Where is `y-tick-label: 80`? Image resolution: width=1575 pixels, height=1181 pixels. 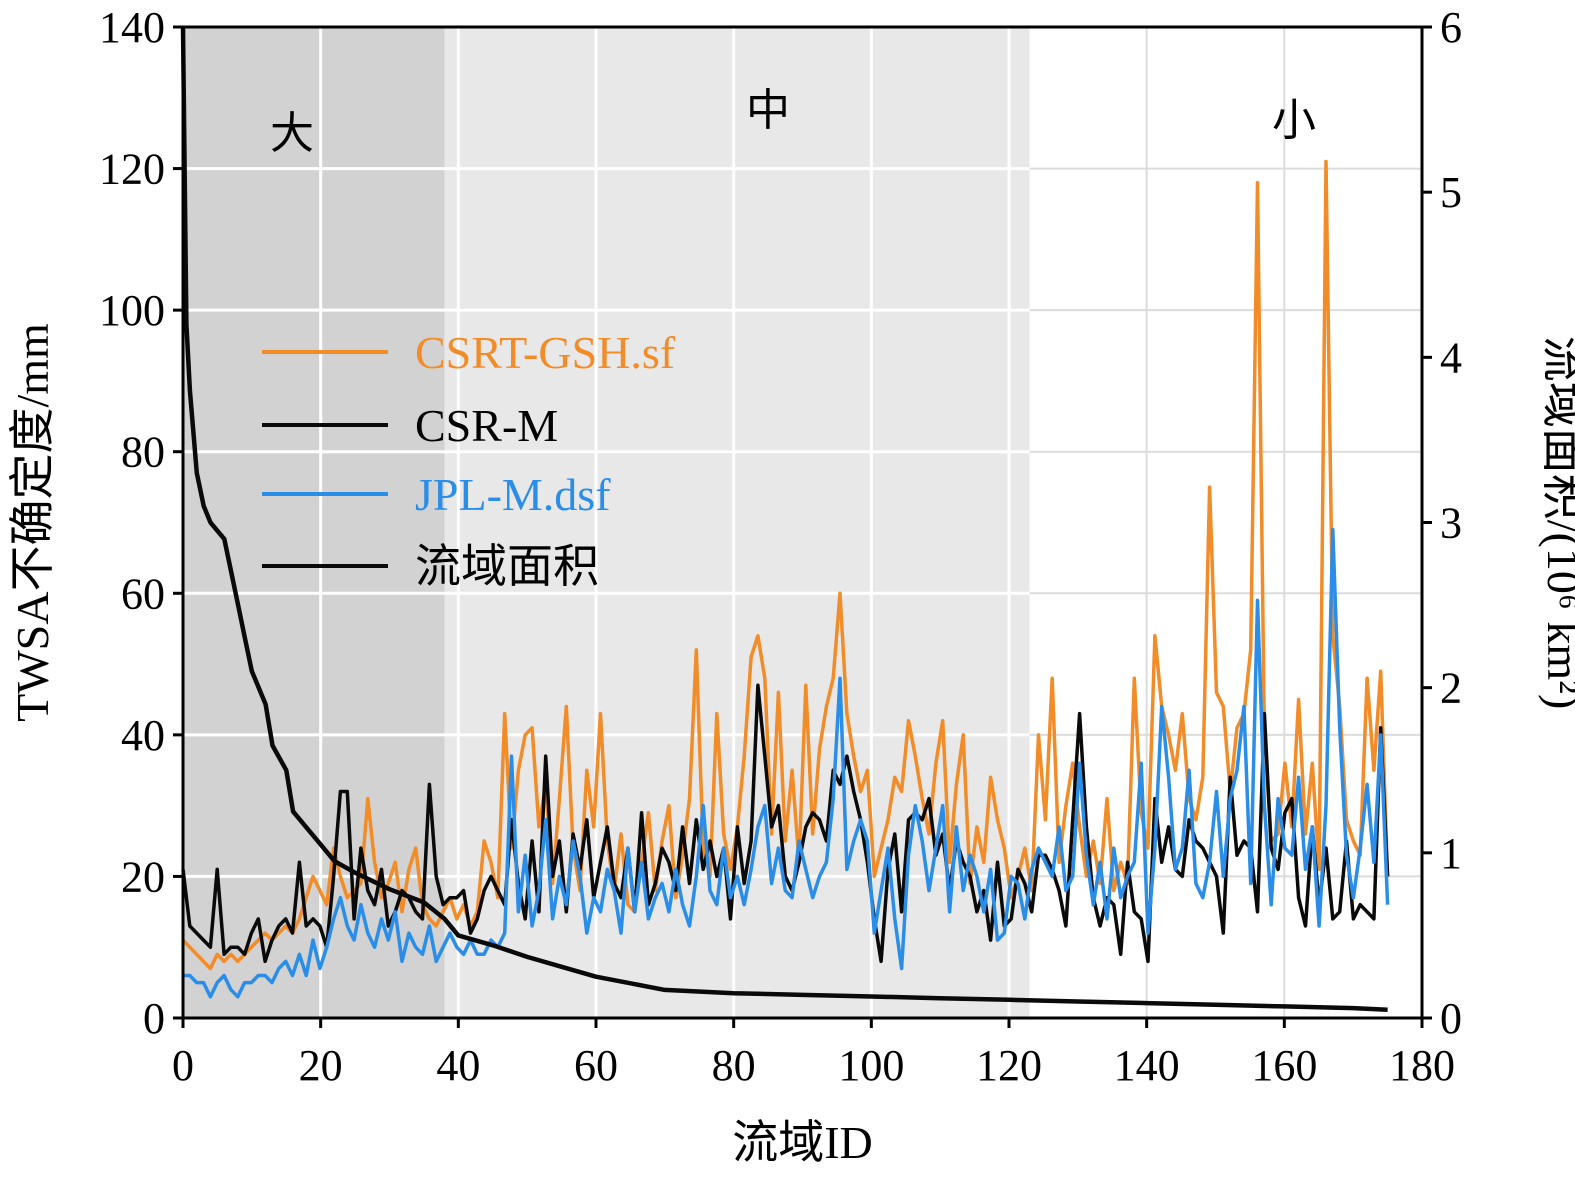 y-tick-label: 80 is located at coordinates (143, 452).